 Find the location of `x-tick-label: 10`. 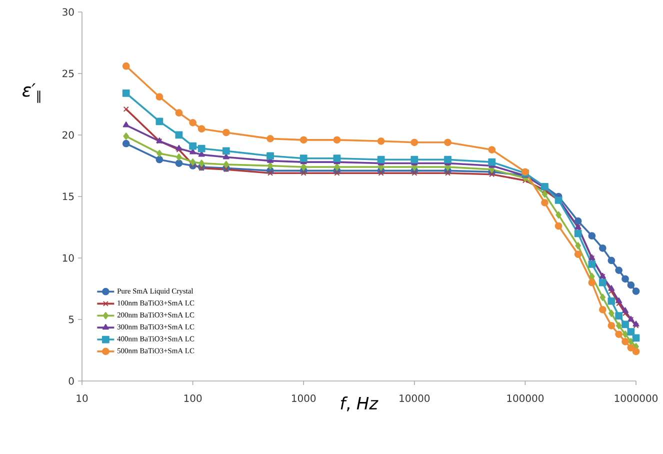

x-tick-label: 10 is located at coordinates (82, 398).